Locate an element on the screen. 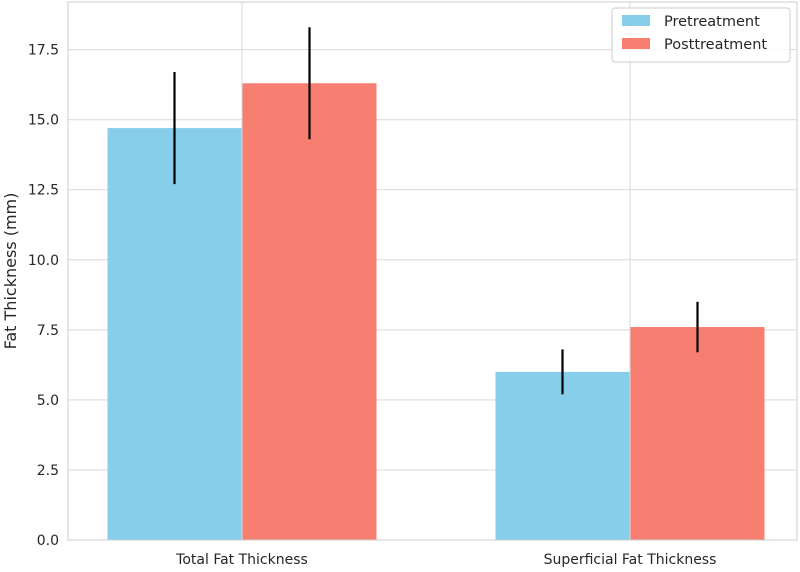  bar-posttreatment-total-fat-thickness is located at coordinates (309, 312).